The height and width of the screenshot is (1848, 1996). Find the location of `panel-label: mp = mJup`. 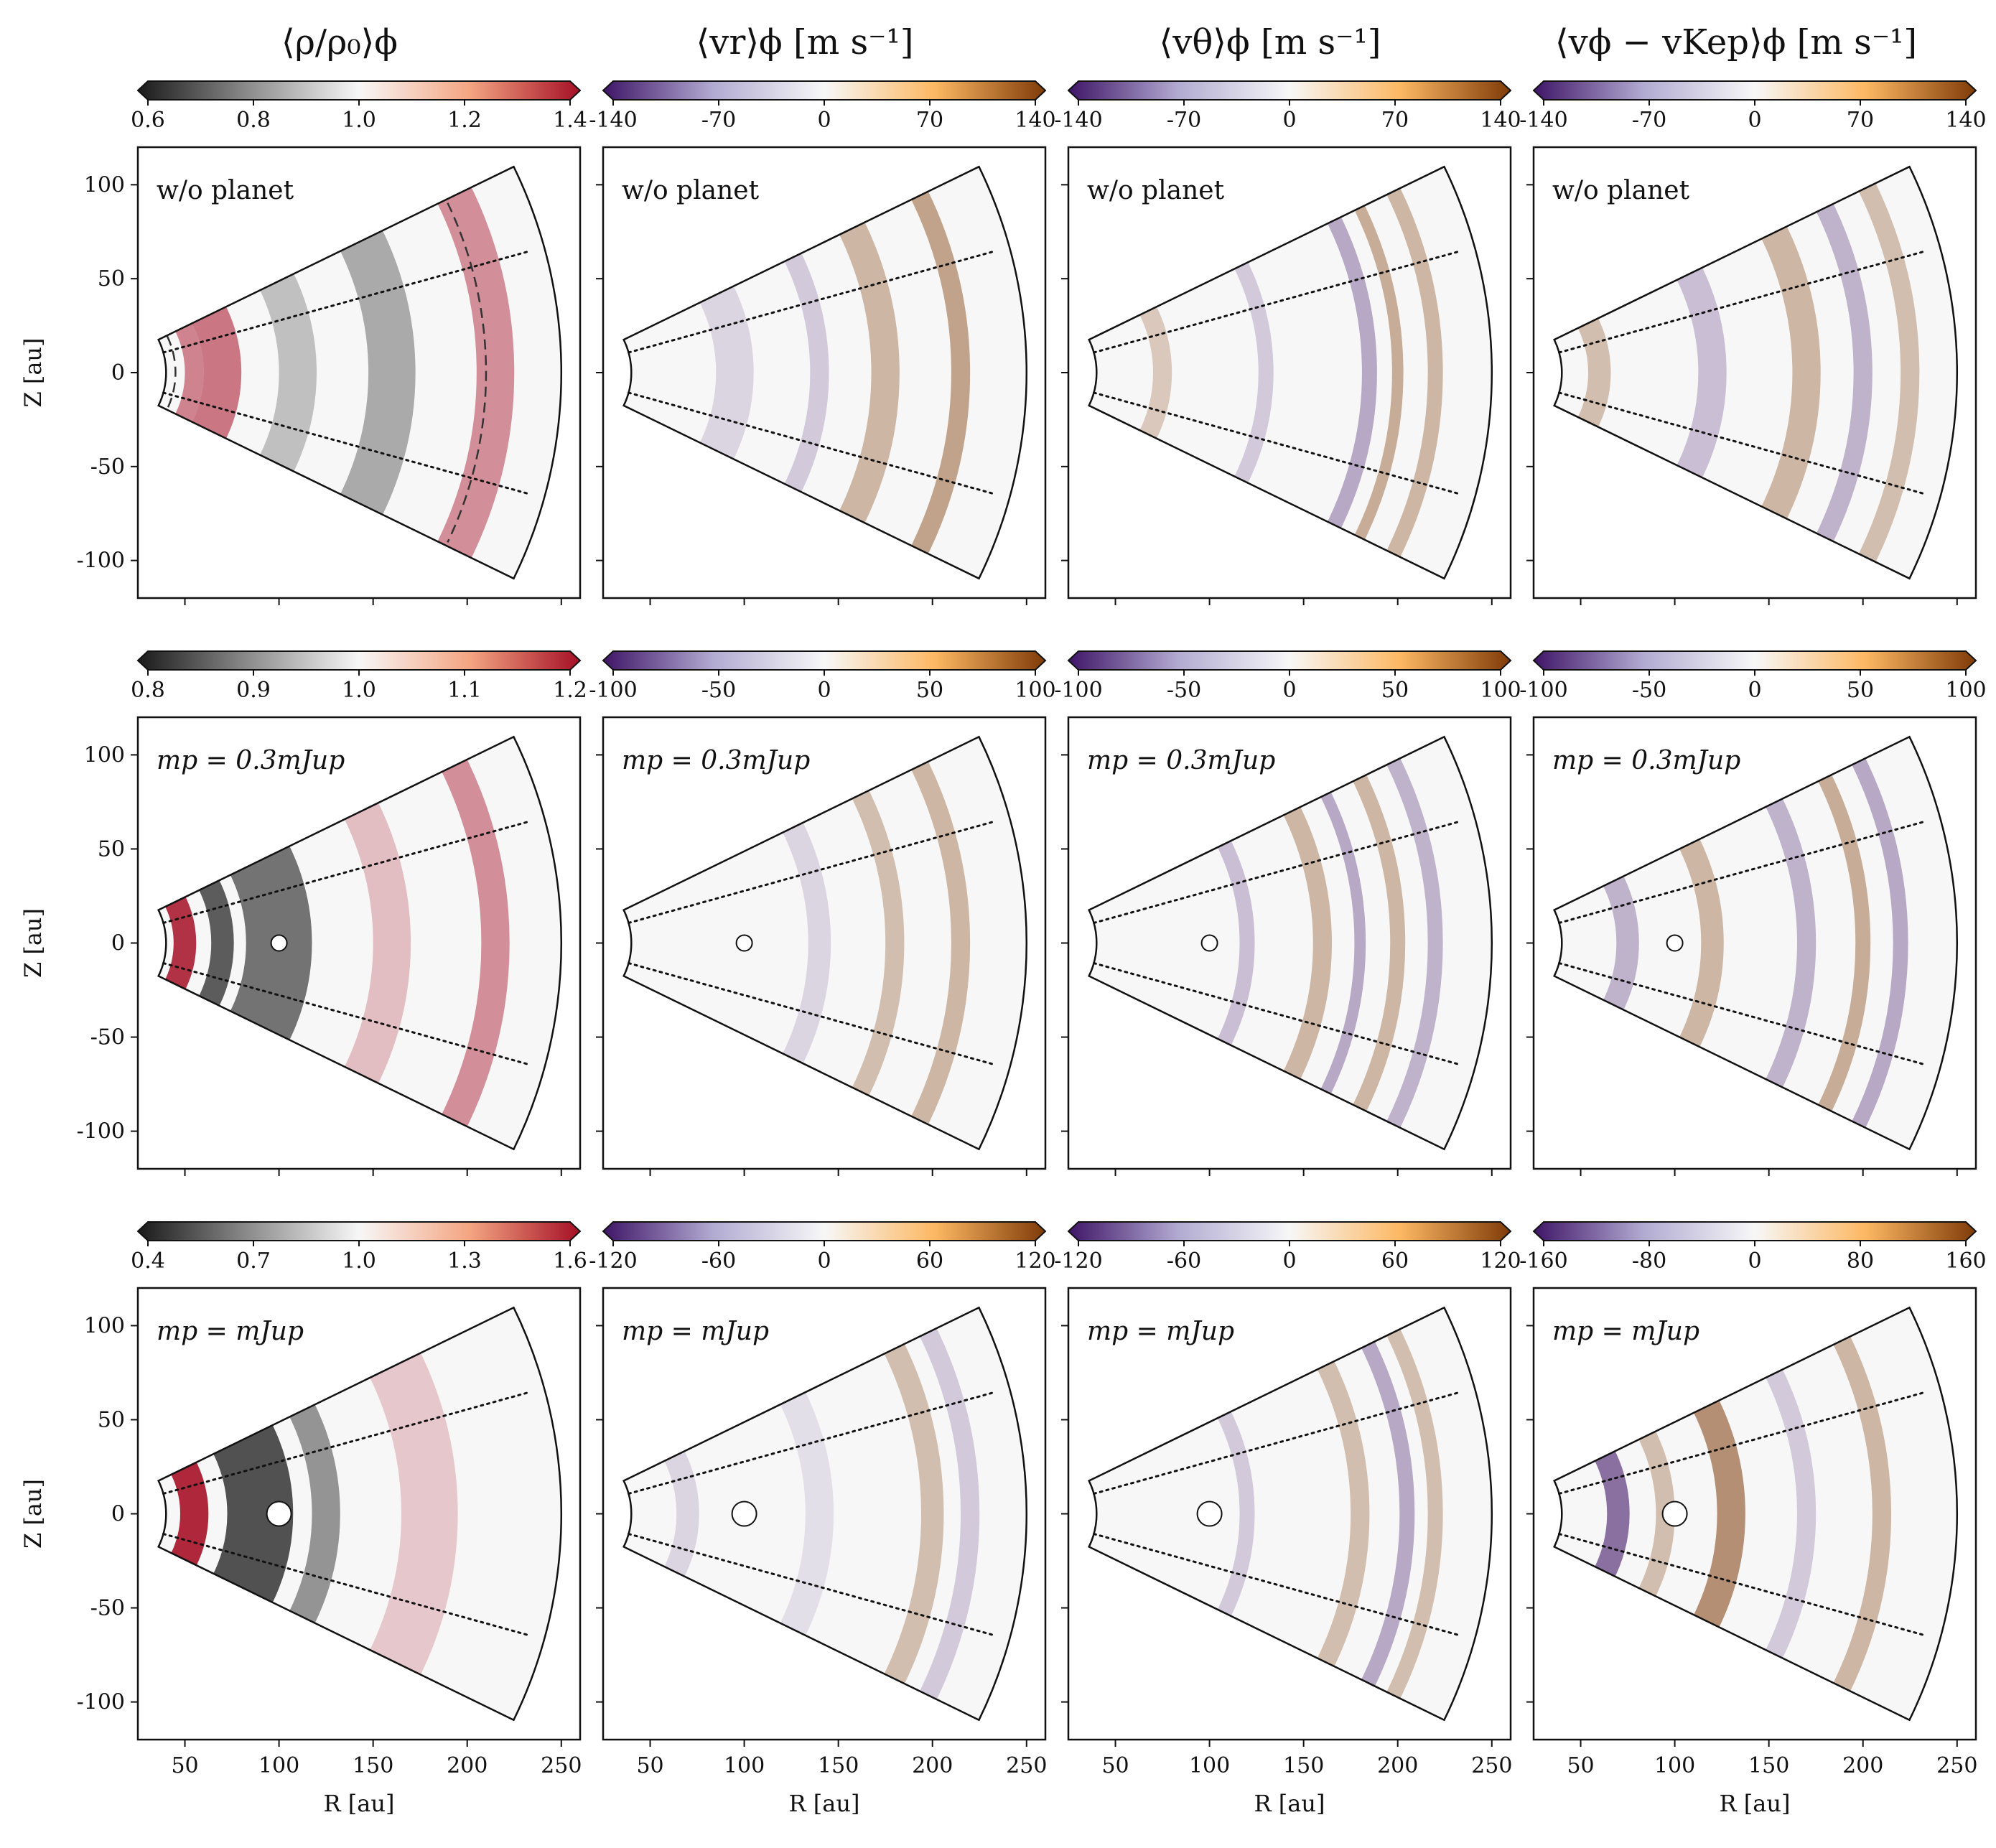

panel-label: mp = mJup is located at coordinates (1160, 1331).